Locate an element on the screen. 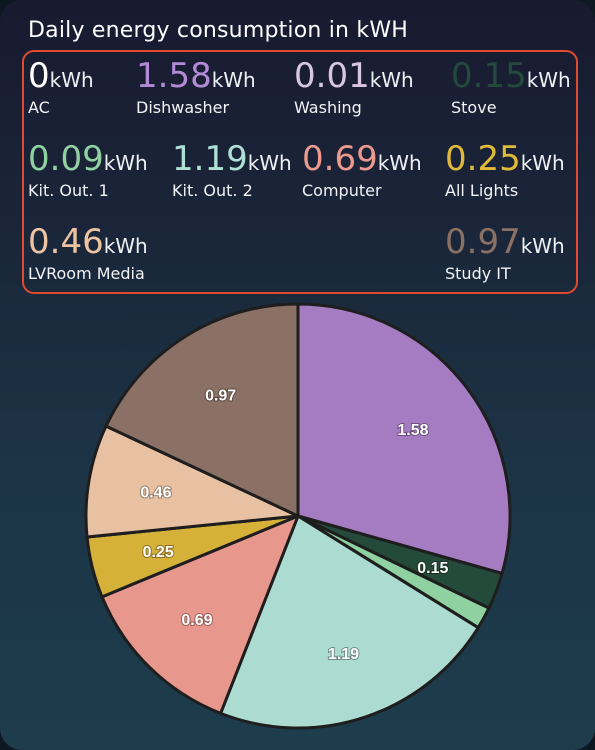  stat-value: 0.15 is located at coordinates (489, 76).